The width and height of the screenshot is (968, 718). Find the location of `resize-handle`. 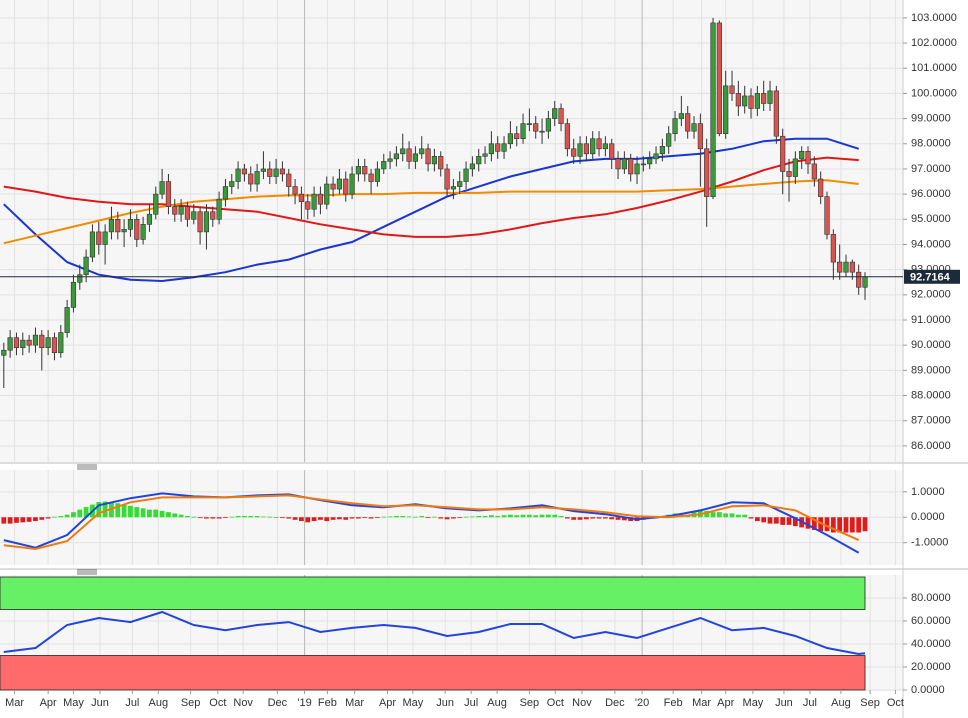

resize-handle is located at coordinates (87, 519).